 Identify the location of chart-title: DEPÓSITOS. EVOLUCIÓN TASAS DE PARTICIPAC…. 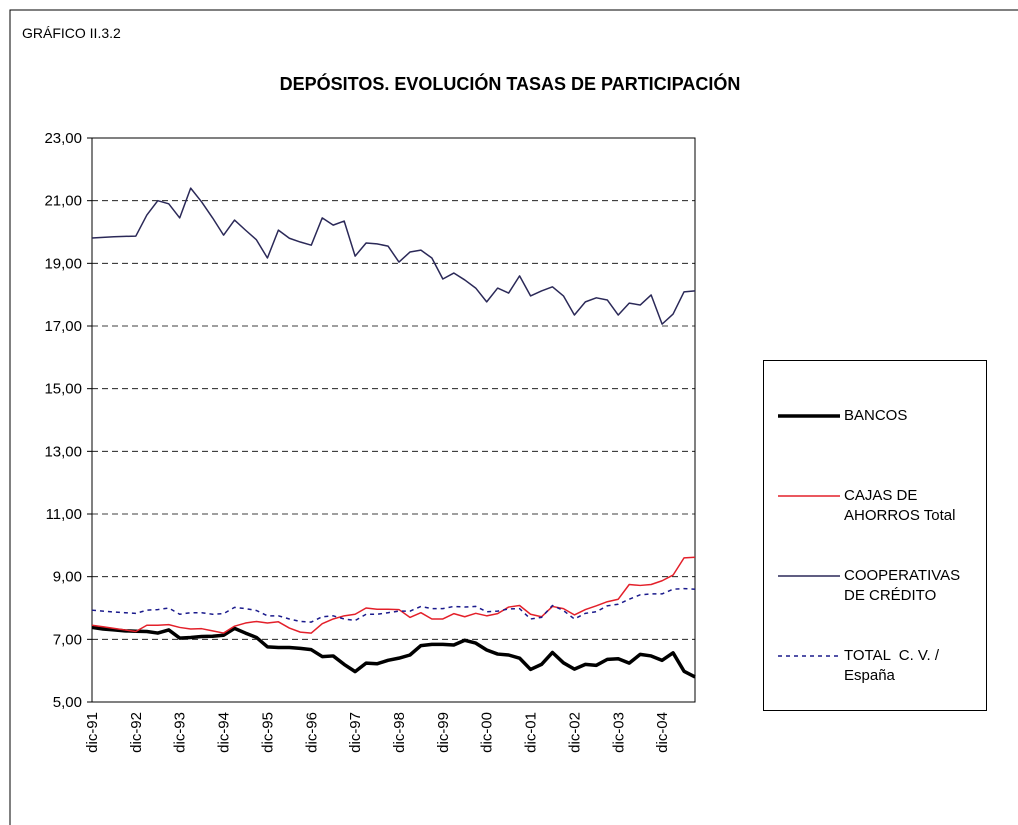
(510, 83).